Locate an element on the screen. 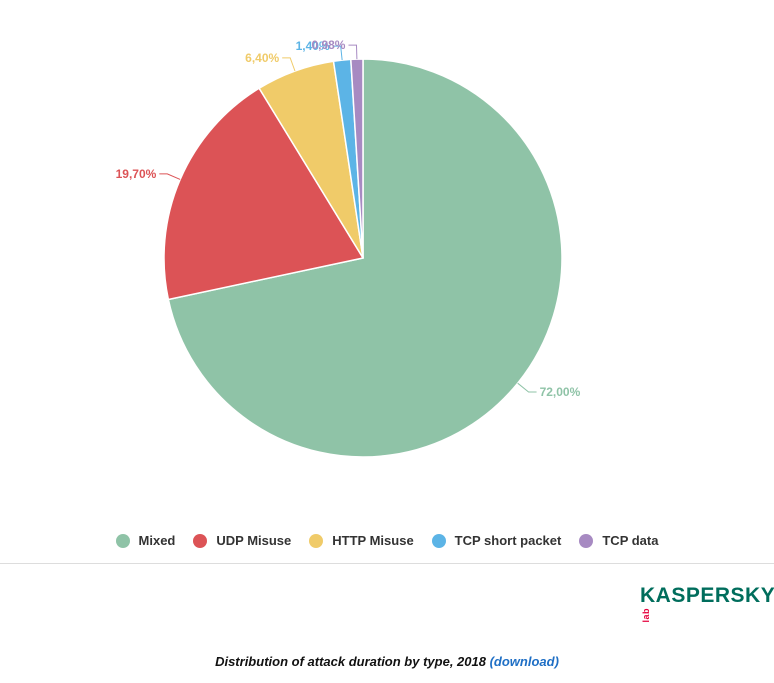  logo-suffix: lab is located at coordinates (646, 615).